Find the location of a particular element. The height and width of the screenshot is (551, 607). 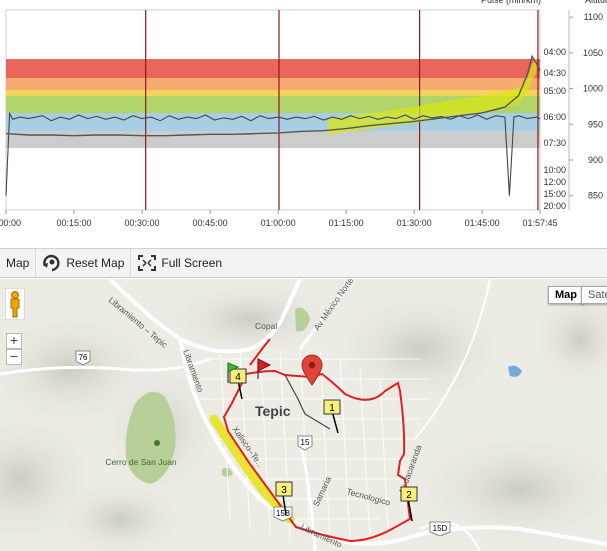

reset-icon is located at coordinates (51, 263).